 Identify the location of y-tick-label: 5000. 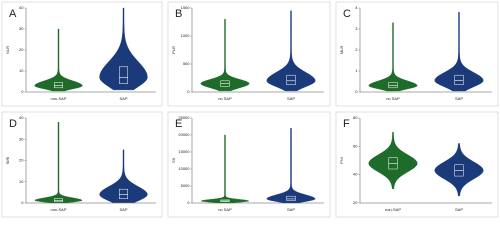
(186, 185).